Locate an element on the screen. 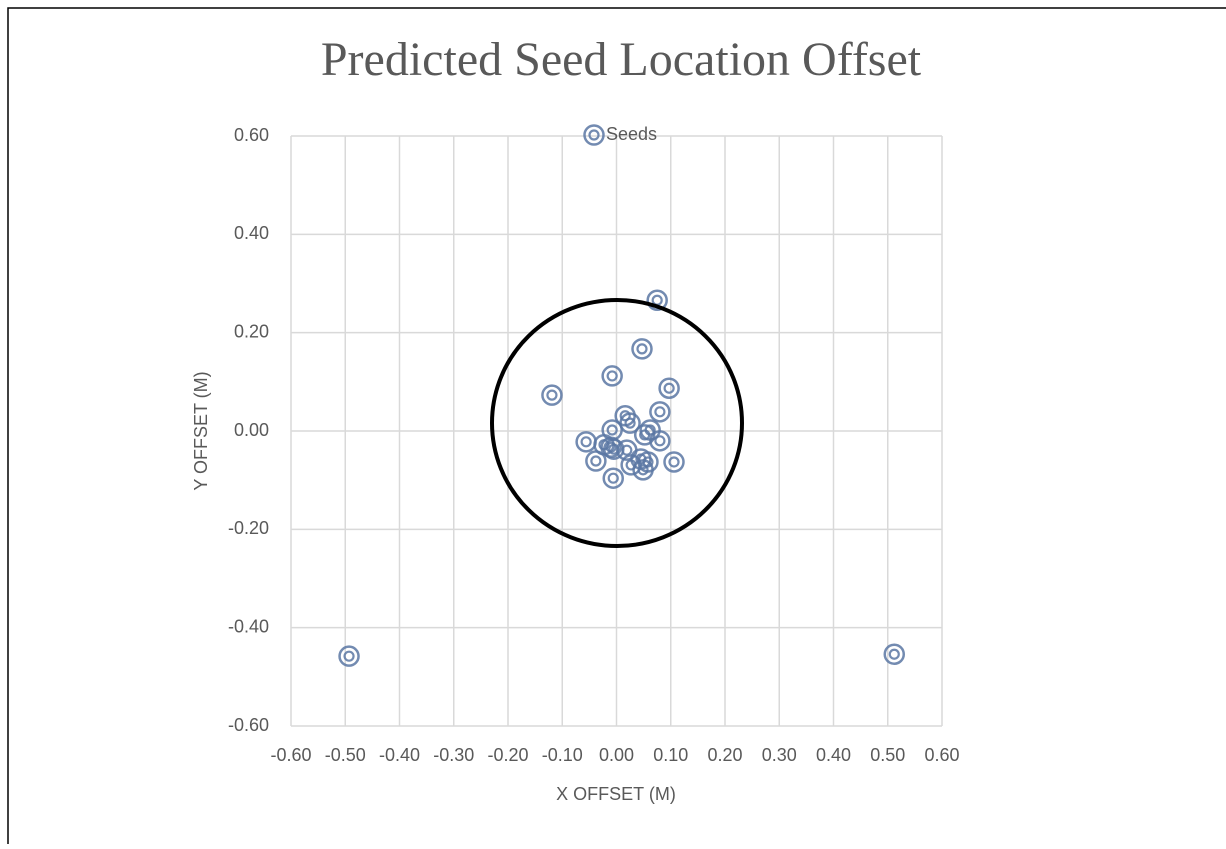  y-tick-label: -0.20 is located at coordinates (248, 528).